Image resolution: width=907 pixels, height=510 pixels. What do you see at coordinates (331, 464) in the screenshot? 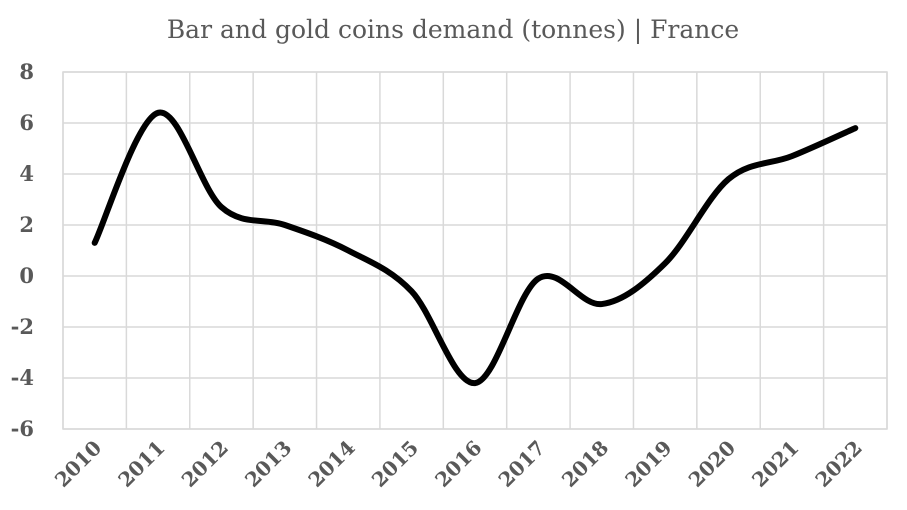
I see `x-tick-label: 2014` at bounding box center [331, 464].